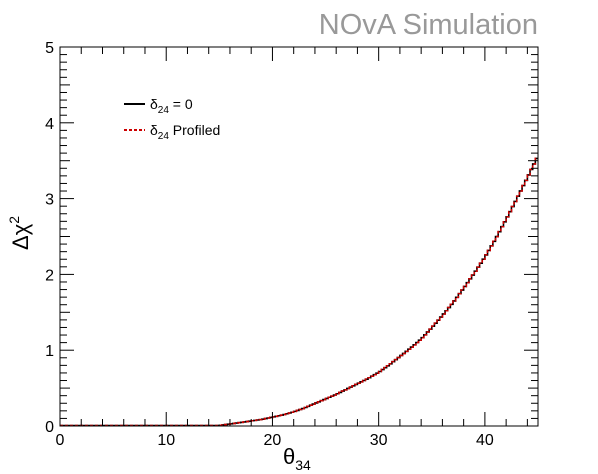 Image resolution: width=598 pixels, height=474 pixels. Describe the element at coordinates (49, 124) in the screenshot. I see `y-tick-label: 4` at that location.